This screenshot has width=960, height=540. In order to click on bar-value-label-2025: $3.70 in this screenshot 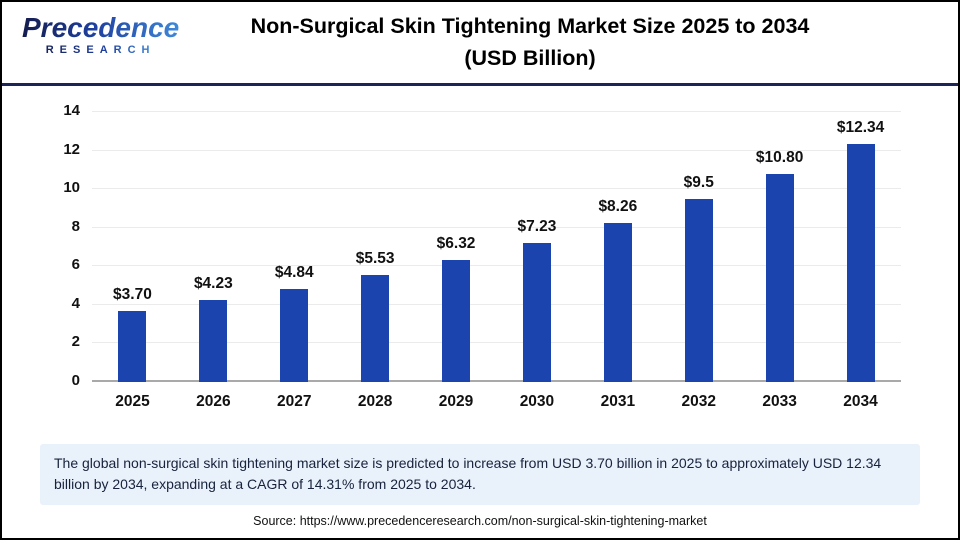, I will do `click(132, 294)`.